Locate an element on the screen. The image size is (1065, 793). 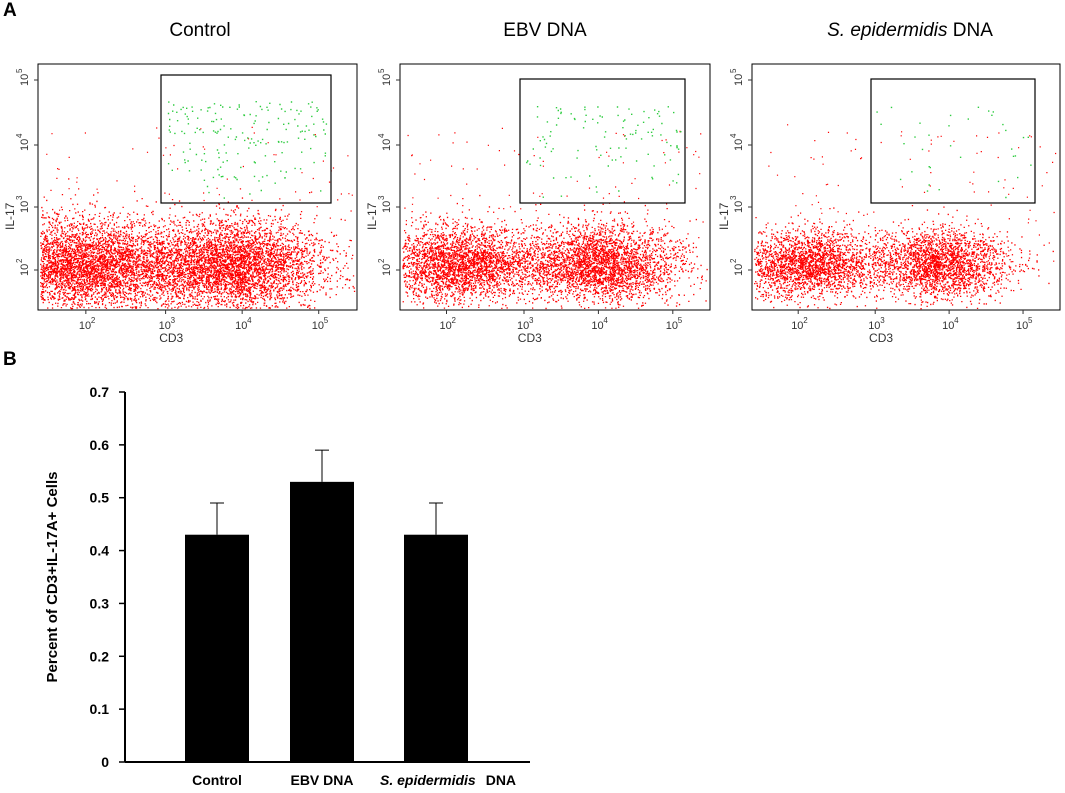
bar-category-label: S. epidermidis DNA is located at coordinates (448, 780).